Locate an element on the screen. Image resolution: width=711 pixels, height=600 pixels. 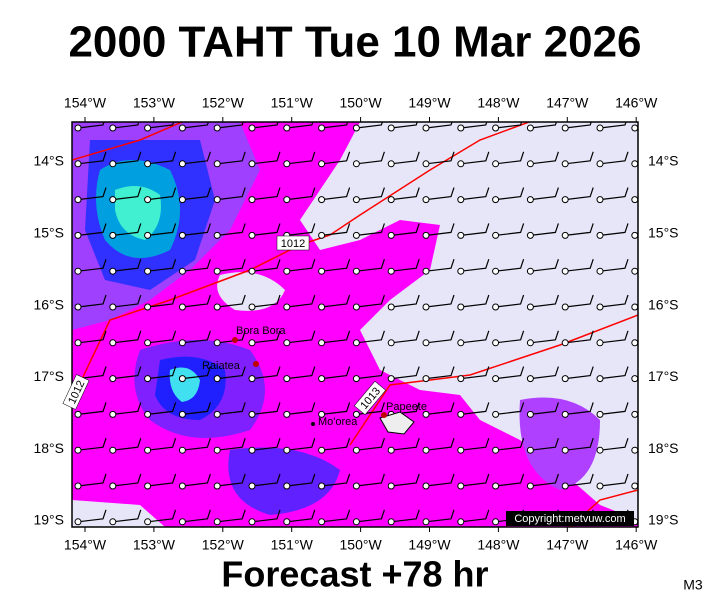
lat-label: 17°S is located at coordinates (663, 376).